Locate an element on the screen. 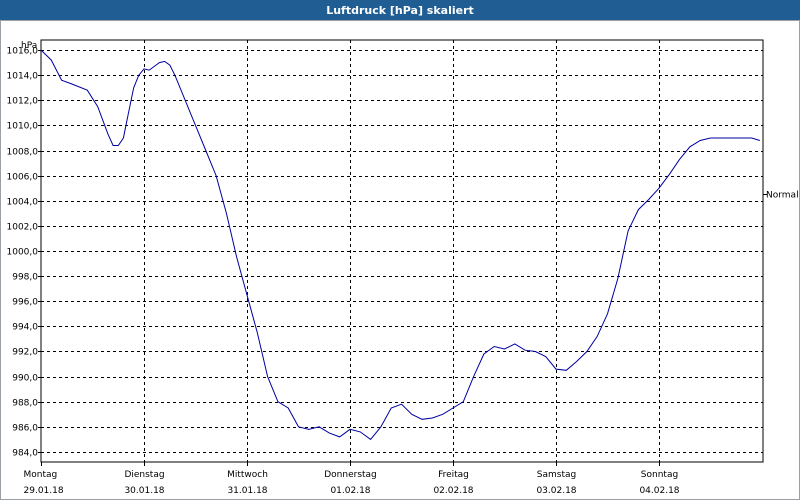 The image size is (800, 500). y-tick-label: 992,0 is located at coordinates (25, 353).